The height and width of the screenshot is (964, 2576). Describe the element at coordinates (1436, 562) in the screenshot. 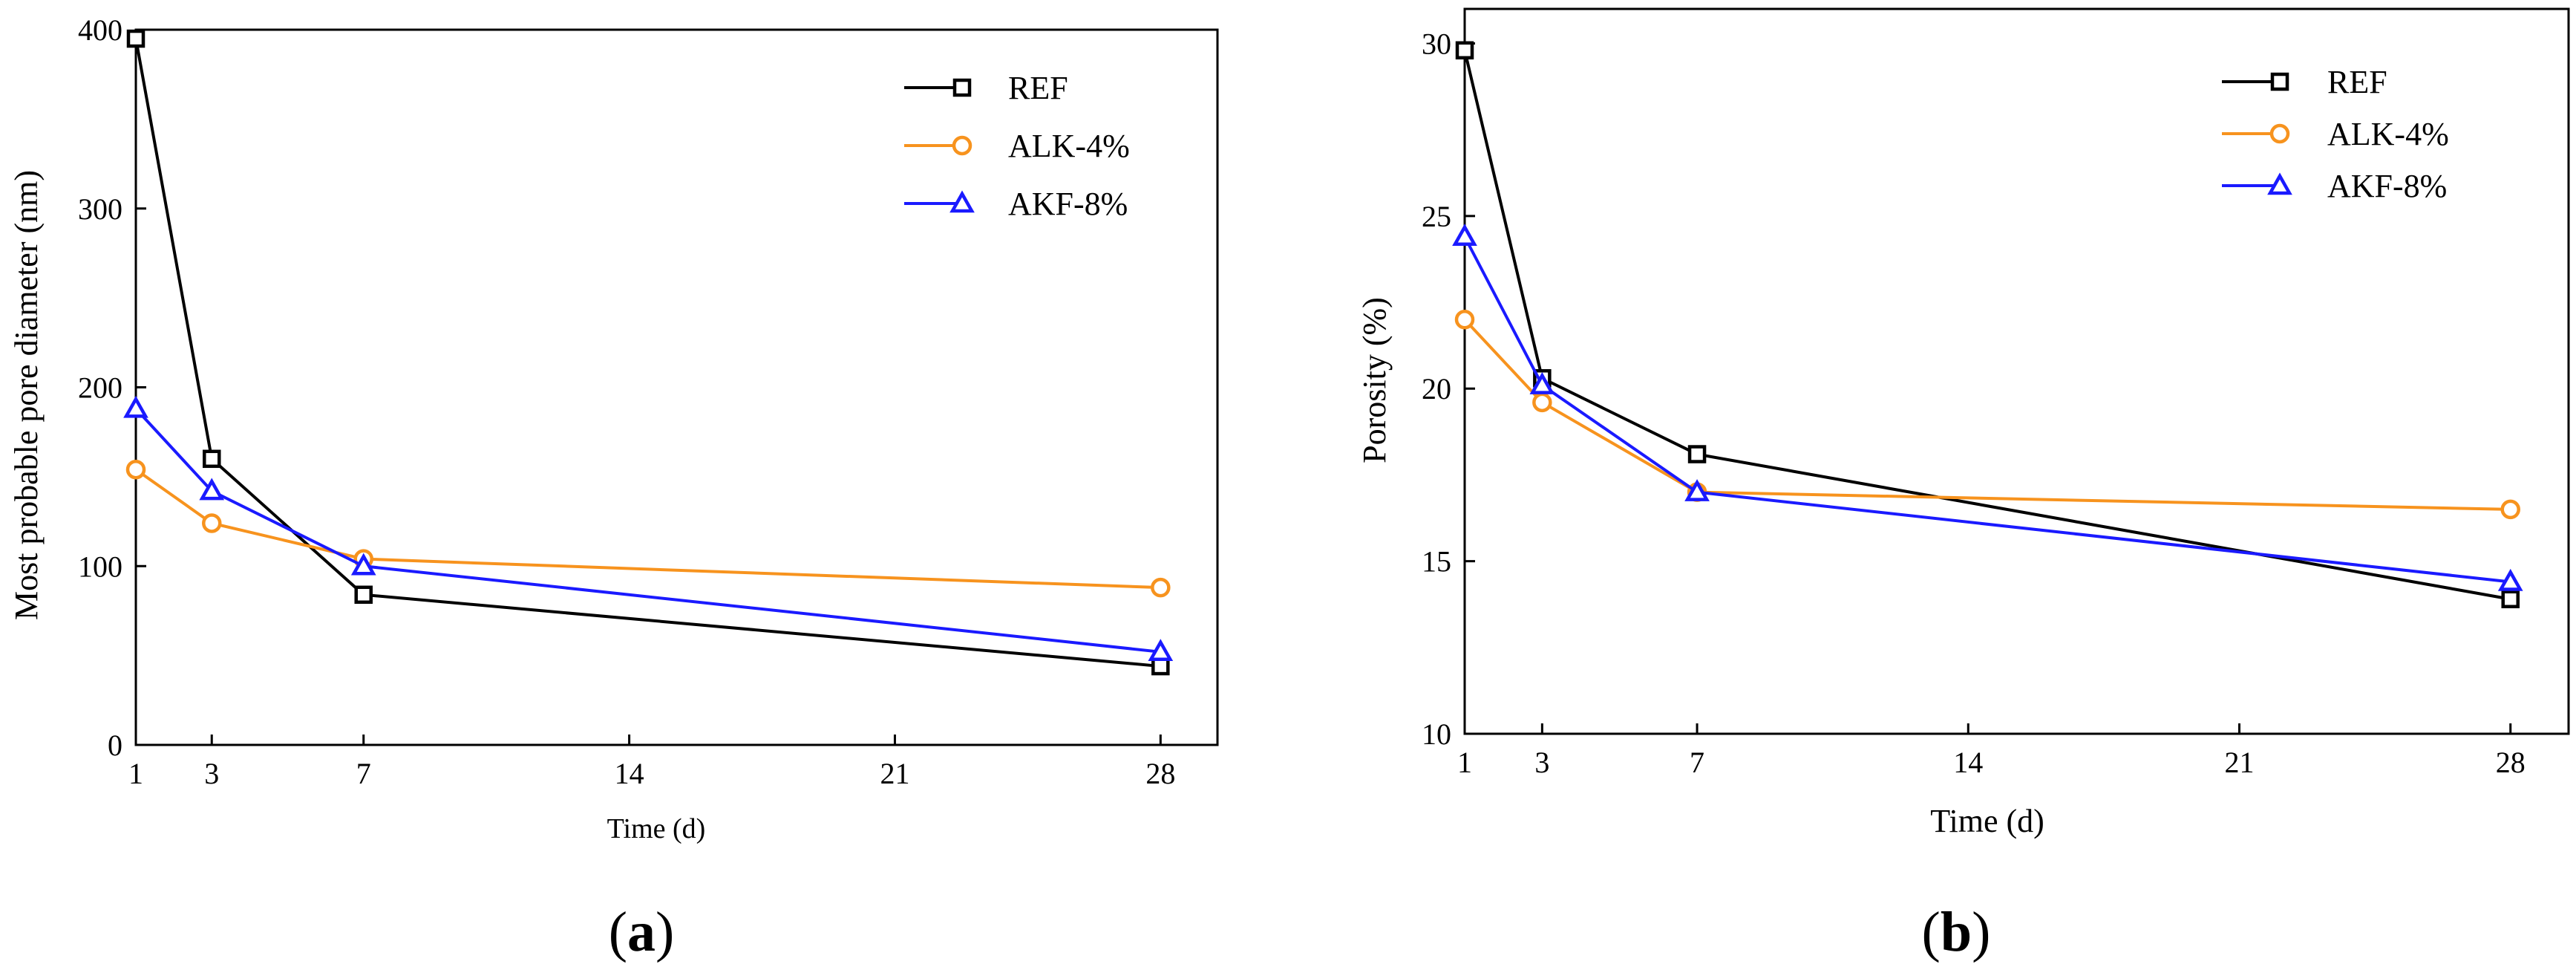

I see `y-tick-label: 15` at that location.